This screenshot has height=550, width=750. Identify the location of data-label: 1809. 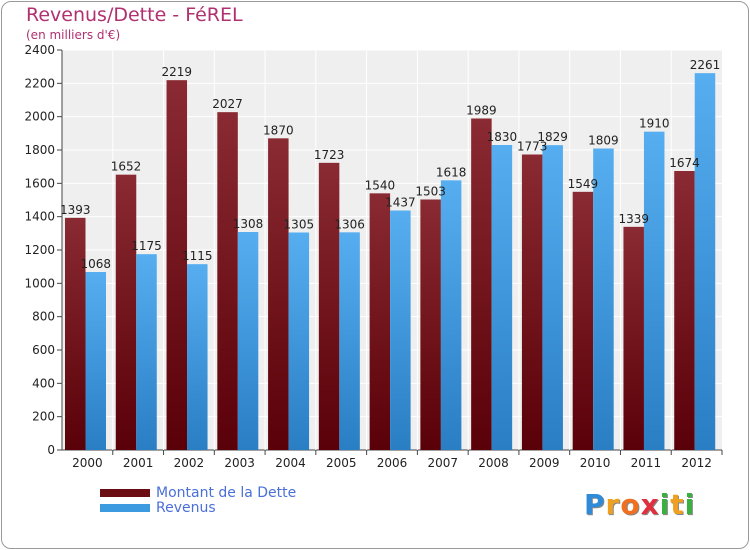
(603, 141).